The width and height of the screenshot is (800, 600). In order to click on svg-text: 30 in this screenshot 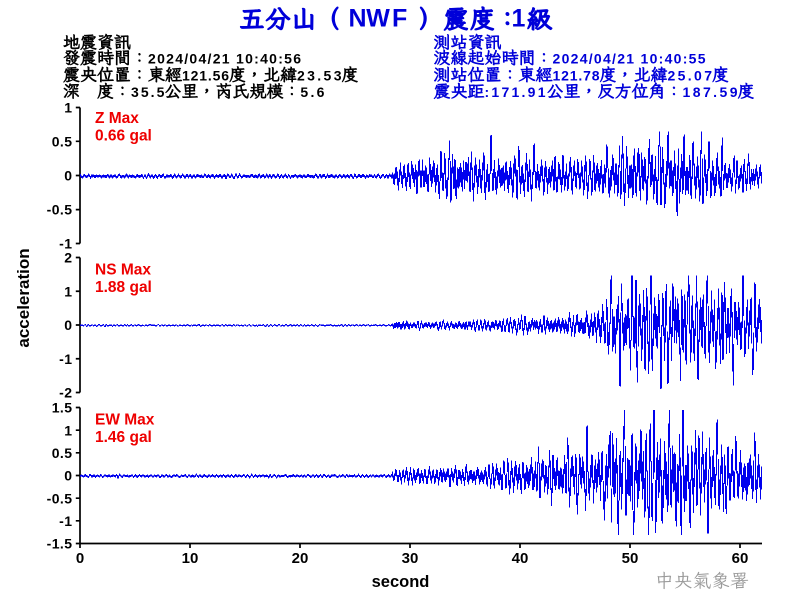, I will do `click(410, 558)`.